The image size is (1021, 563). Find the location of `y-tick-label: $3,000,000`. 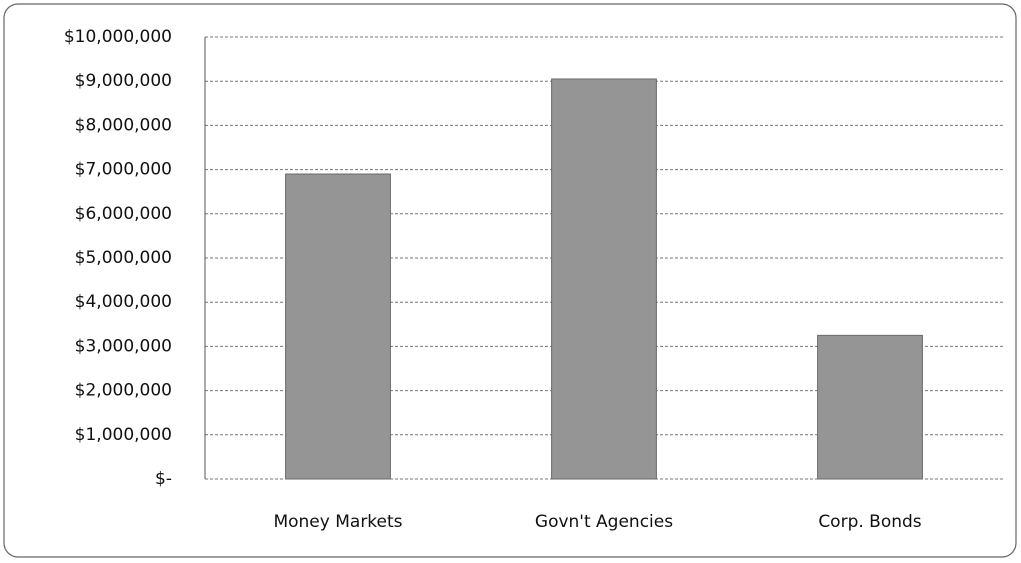

y-tick-label: $3,000,000 is located at coordinates (123, 346).